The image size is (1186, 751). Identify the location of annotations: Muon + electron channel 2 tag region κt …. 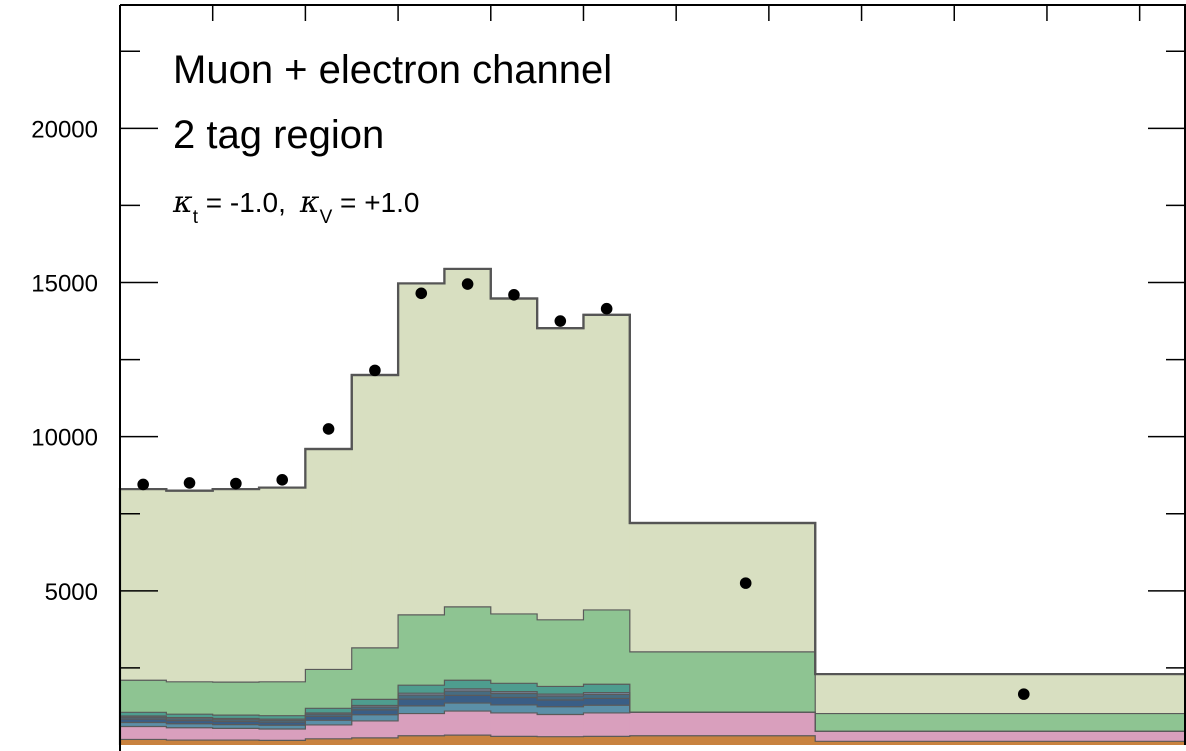
(392, 138).